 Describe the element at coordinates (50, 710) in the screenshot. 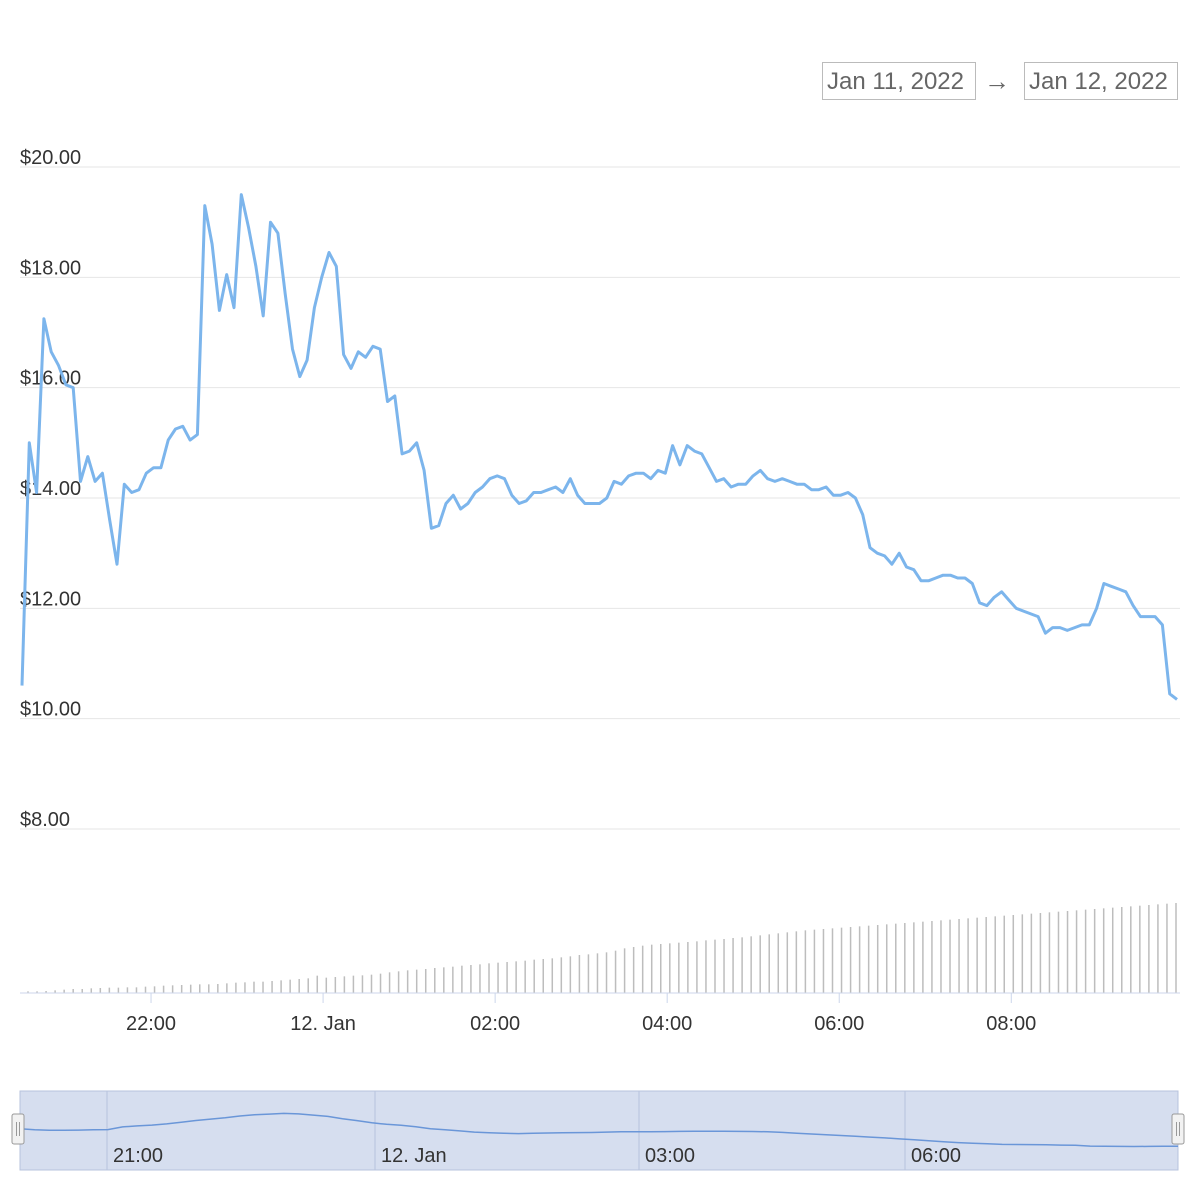

I see `y-tick-label: $10.00` at that location.